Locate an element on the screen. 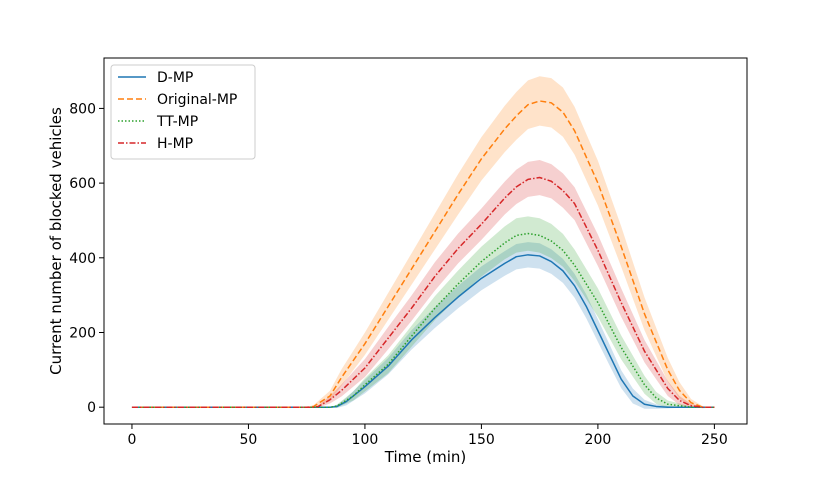 The width and height of the screenshot is (830, 485). y-tick-label: 800 is located at coordinates (82, 109).